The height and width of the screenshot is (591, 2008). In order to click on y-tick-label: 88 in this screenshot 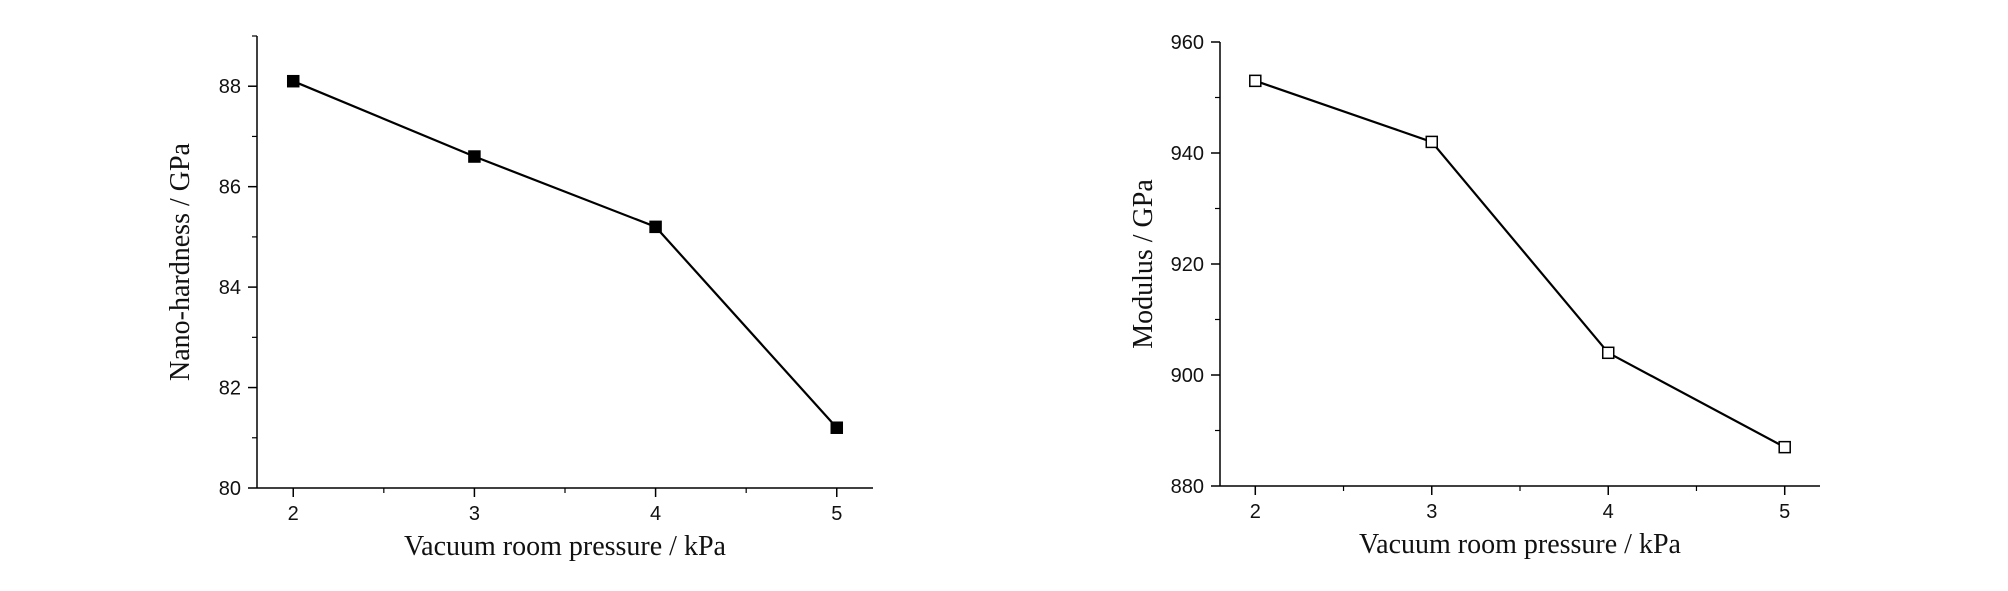, I will do `click(230, 87)`.